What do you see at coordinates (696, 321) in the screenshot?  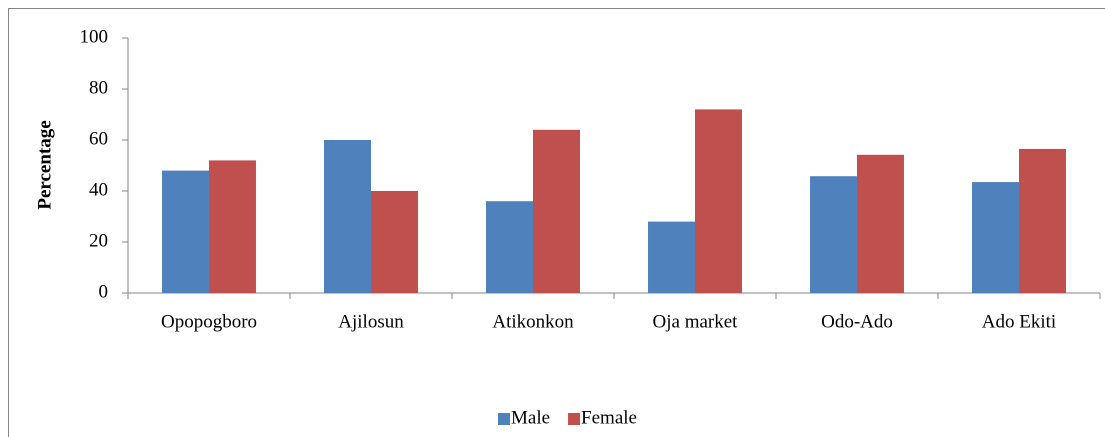 I see `x-tick-label: Oja market` at bounding box center [696, 321].